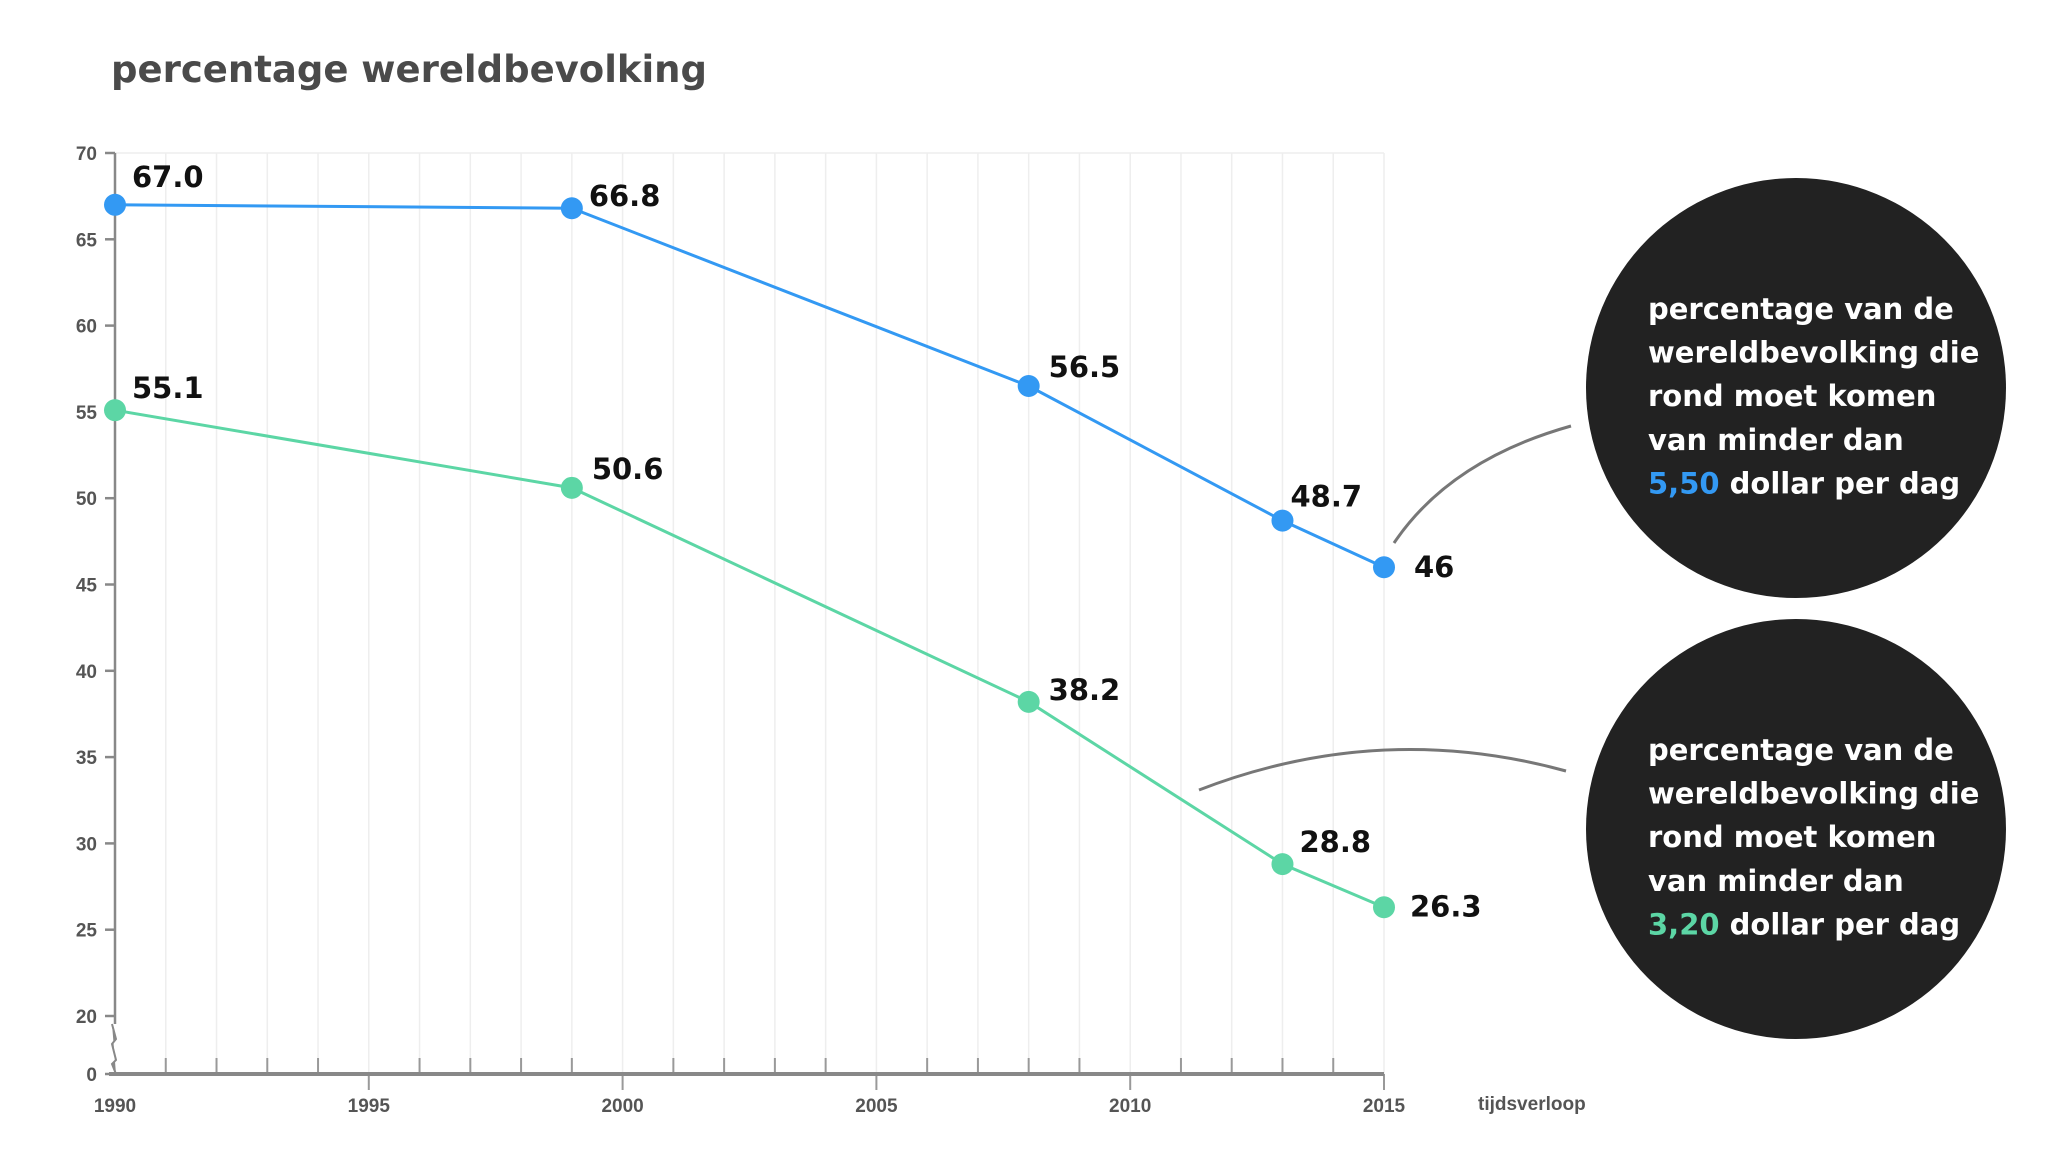 The image size is (2048, 1152). I want to click on data-label: 67.0, so click(168, 177).